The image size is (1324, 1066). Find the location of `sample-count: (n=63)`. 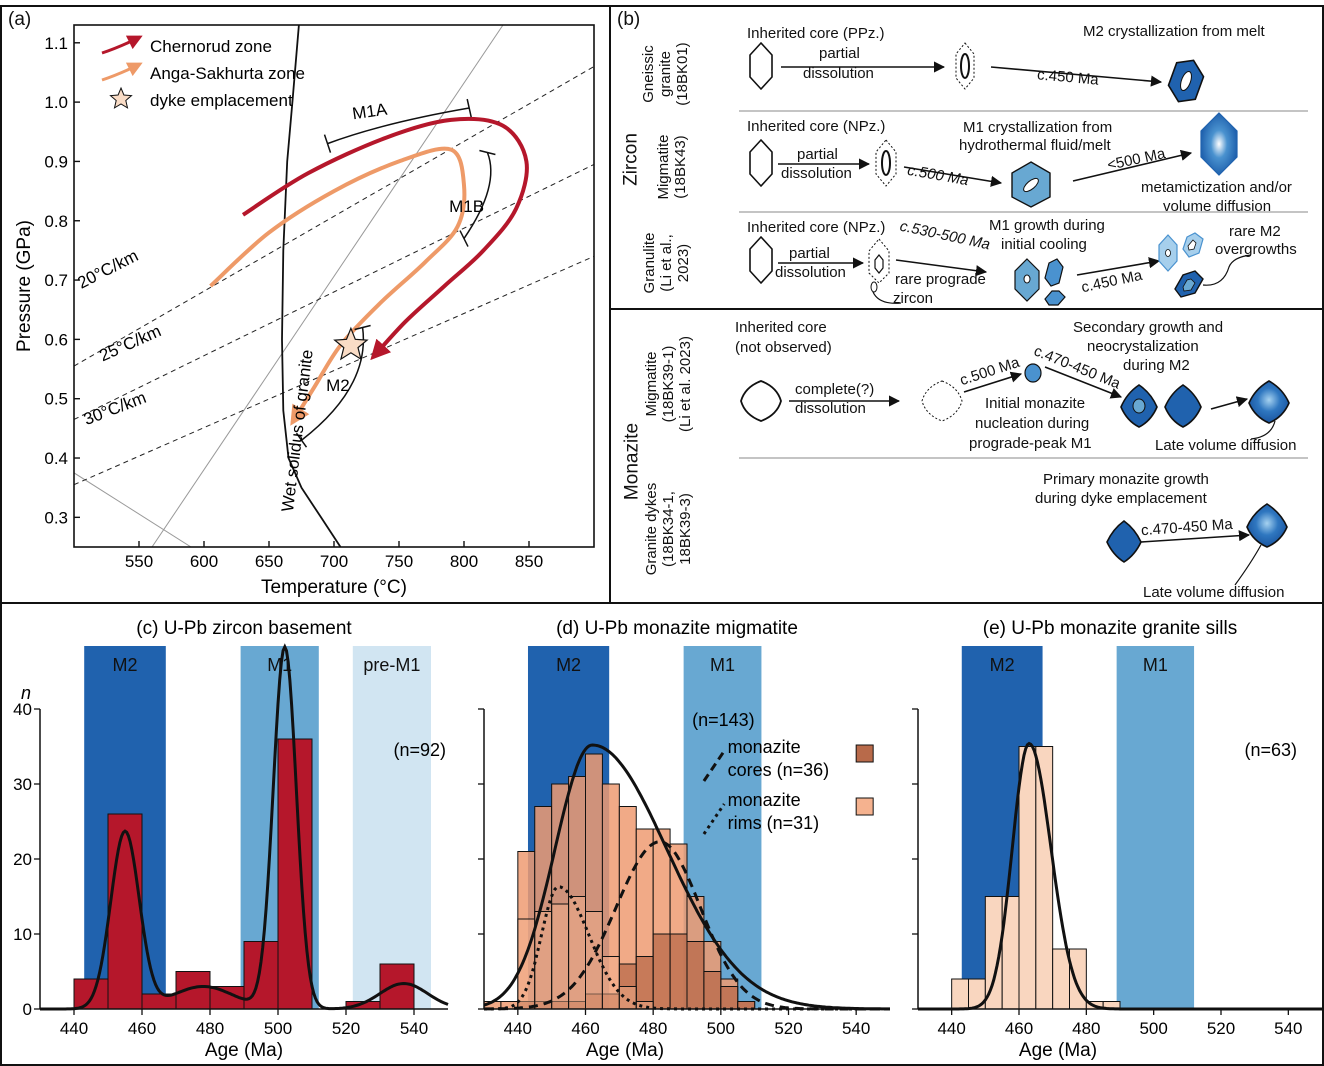

sample-count: (n=63) is located at coordinates (1270, 750).